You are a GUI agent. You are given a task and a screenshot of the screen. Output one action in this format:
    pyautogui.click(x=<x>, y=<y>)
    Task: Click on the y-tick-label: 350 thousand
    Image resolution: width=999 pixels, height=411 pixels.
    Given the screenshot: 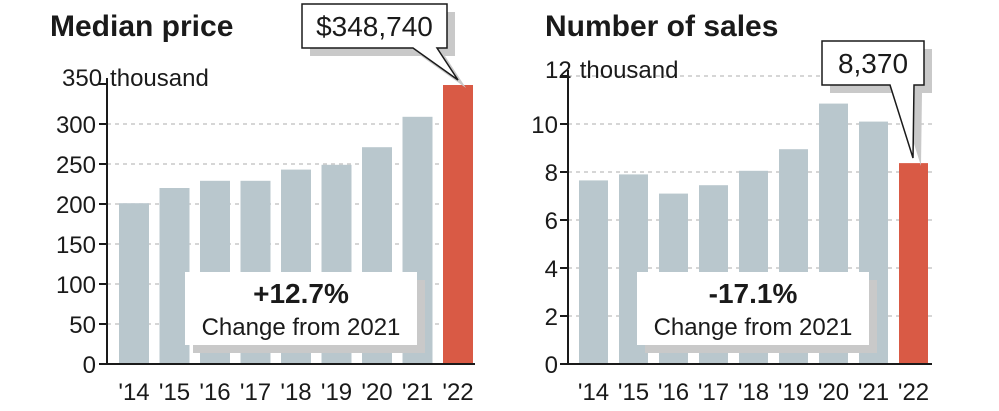 What is the action you would take?
    pyautogui.click(x=135, y=78)
    